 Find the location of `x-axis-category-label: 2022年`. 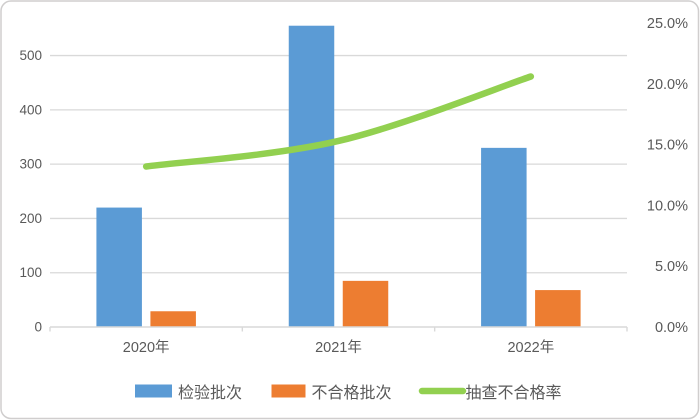

x-axis-category-label: 2022年 is located at coordinates (530, 347).